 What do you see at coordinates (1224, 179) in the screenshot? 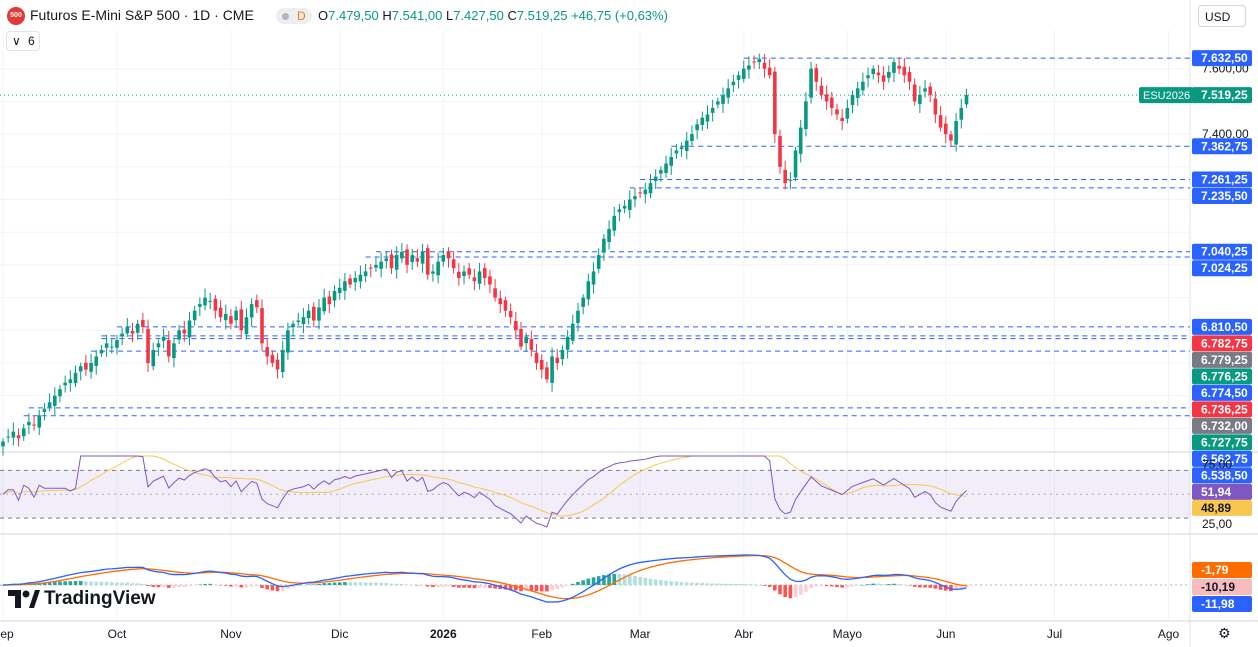
I see `price-tag-label: 7.261,25` at bounding box center [1224, 179].